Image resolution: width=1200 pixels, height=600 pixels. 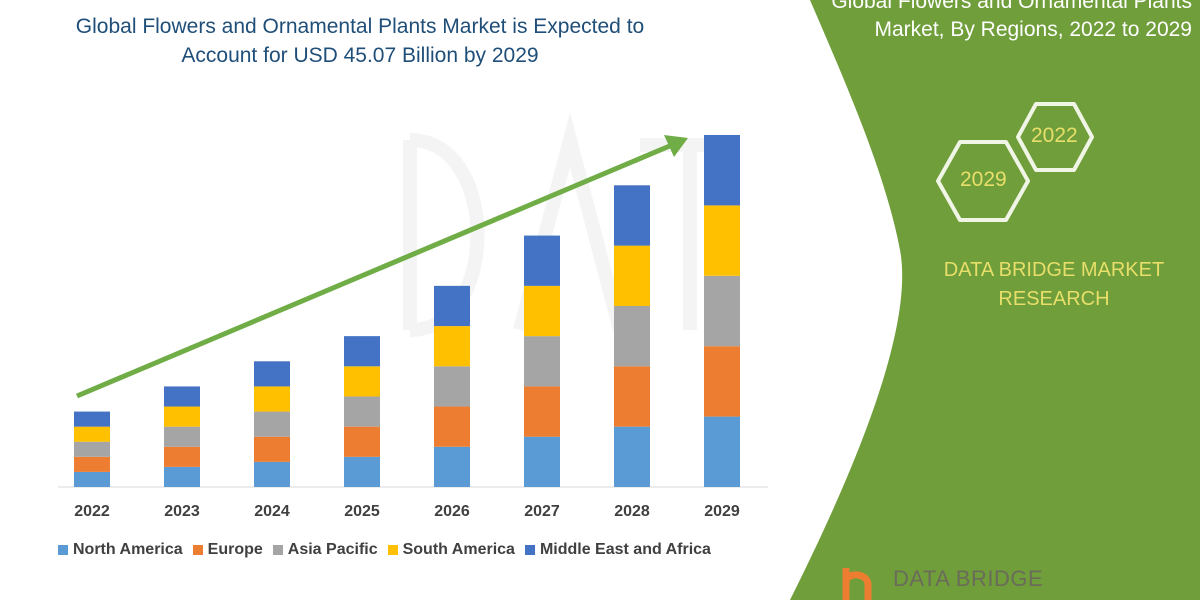 What do you see at coordinates (182, 511) in the screenshot?
I see `x-tick-label: 2023` at bounding box center [182, 511].